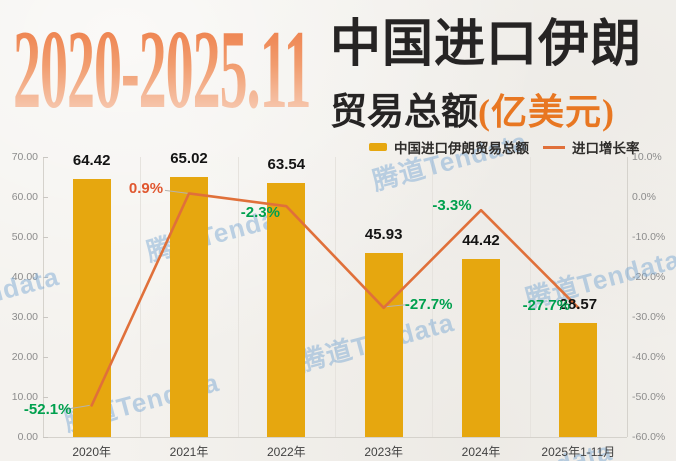  What do you see at coordinates (647, 157) in the screenshot?
I see `right-axis-tick-label: 10.0%` at bounding box center [647, 157].